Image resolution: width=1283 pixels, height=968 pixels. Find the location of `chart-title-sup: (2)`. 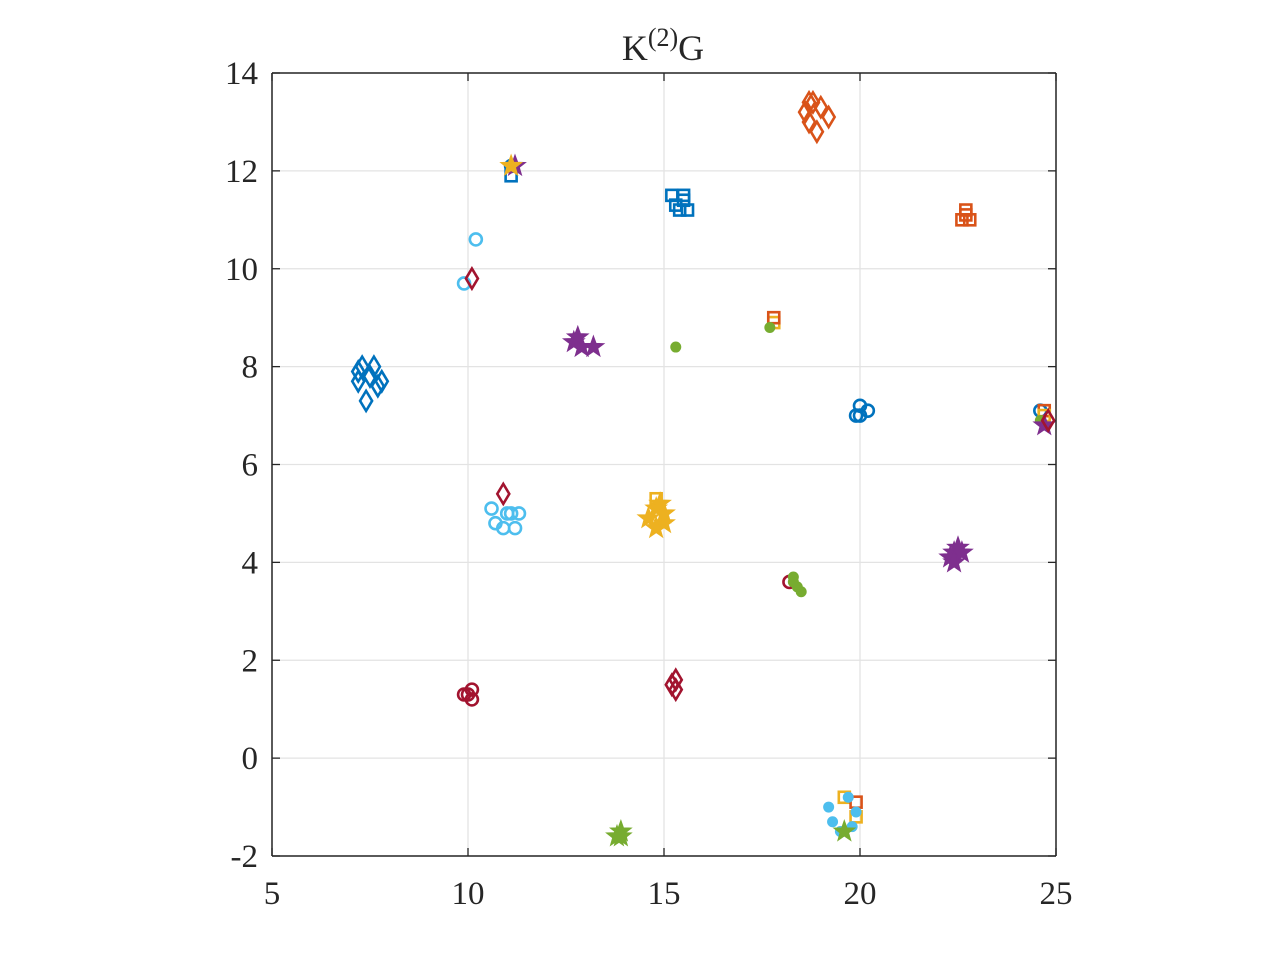

chart-title-sup: (2) is located at coordinates (663, 37).